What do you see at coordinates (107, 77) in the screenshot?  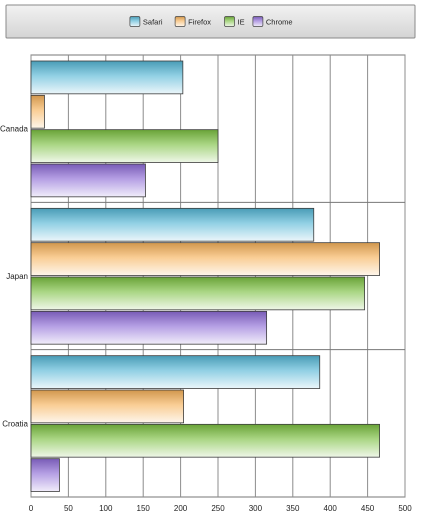 I see `bar-canada-safari` at bounding box center [107, 77].